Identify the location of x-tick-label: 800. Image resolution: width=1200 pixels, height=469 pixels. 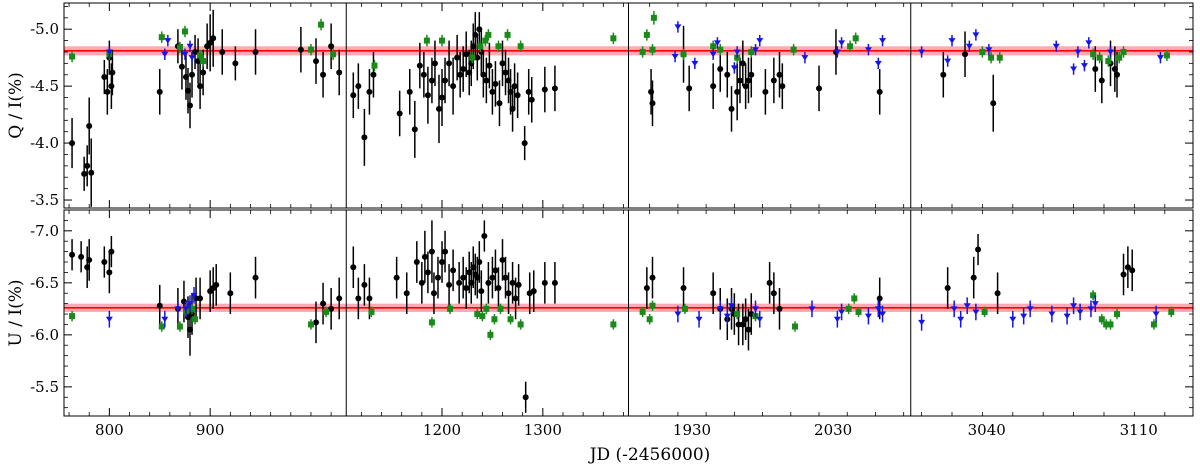
(109, 430).